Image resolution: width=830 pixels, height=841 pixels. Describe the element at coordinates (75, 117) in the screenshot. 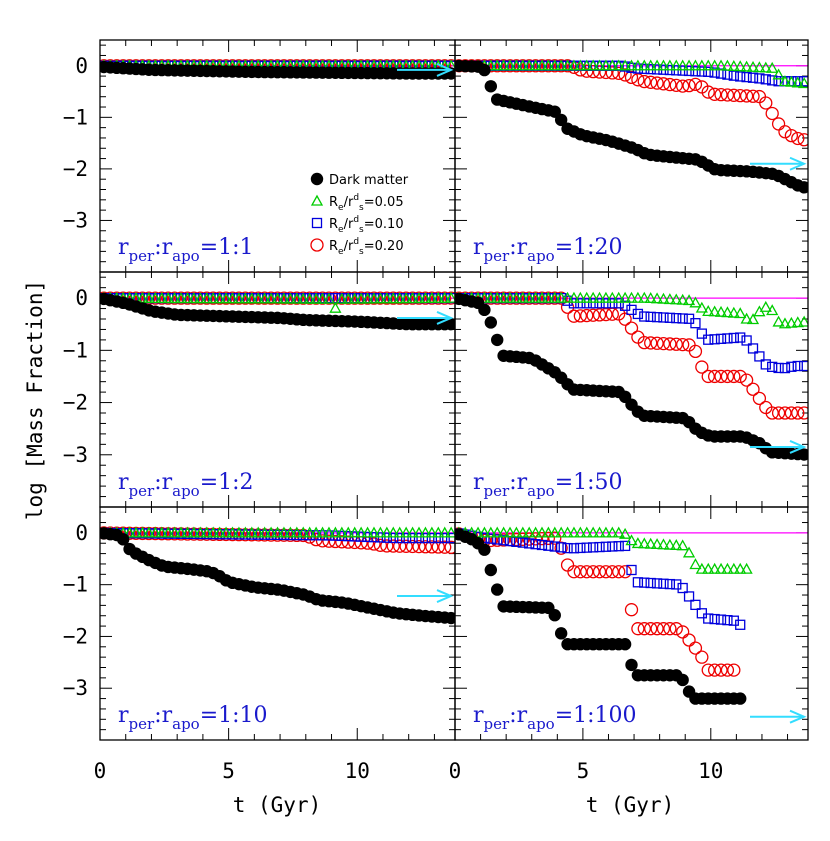

I see `y-tick-label: −1` at that location.